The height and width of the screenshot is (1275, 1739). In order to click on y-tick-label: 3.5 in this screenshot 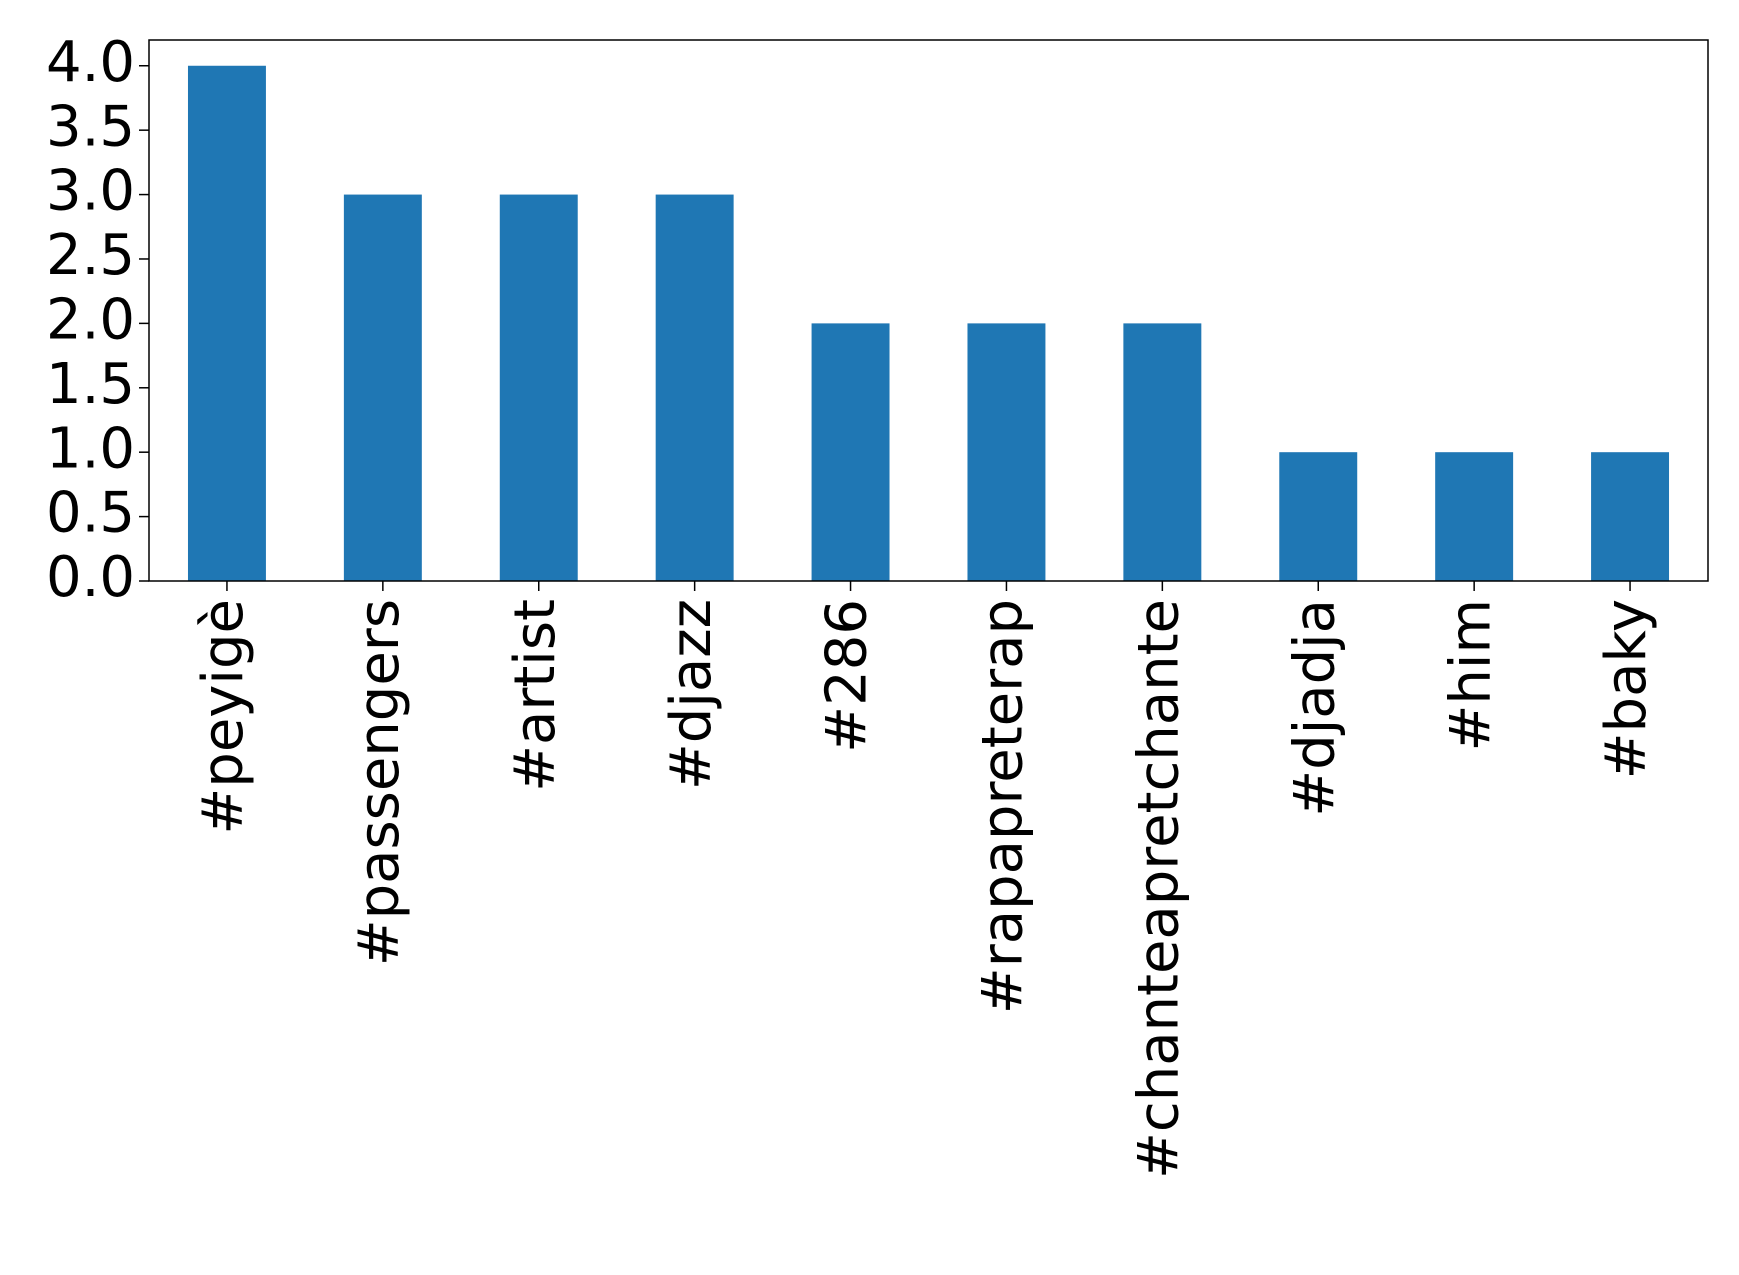, I will do `click(90, 126)`.